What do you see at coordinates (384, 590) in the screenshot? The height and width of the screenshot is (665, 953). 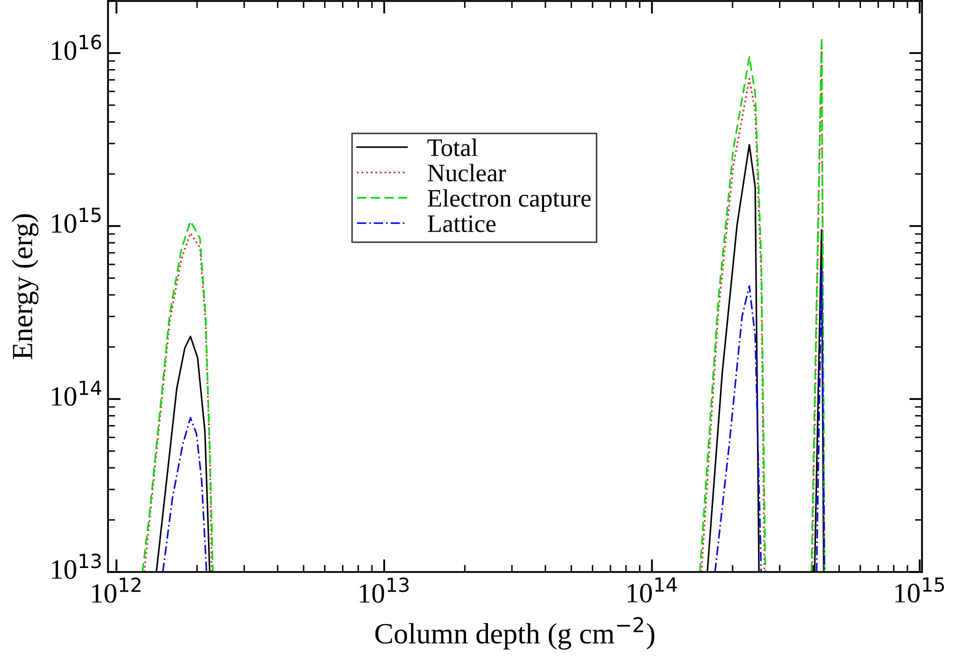 I see `x-tick-label: 10$^{13}$` at bounding box center [384, 590].